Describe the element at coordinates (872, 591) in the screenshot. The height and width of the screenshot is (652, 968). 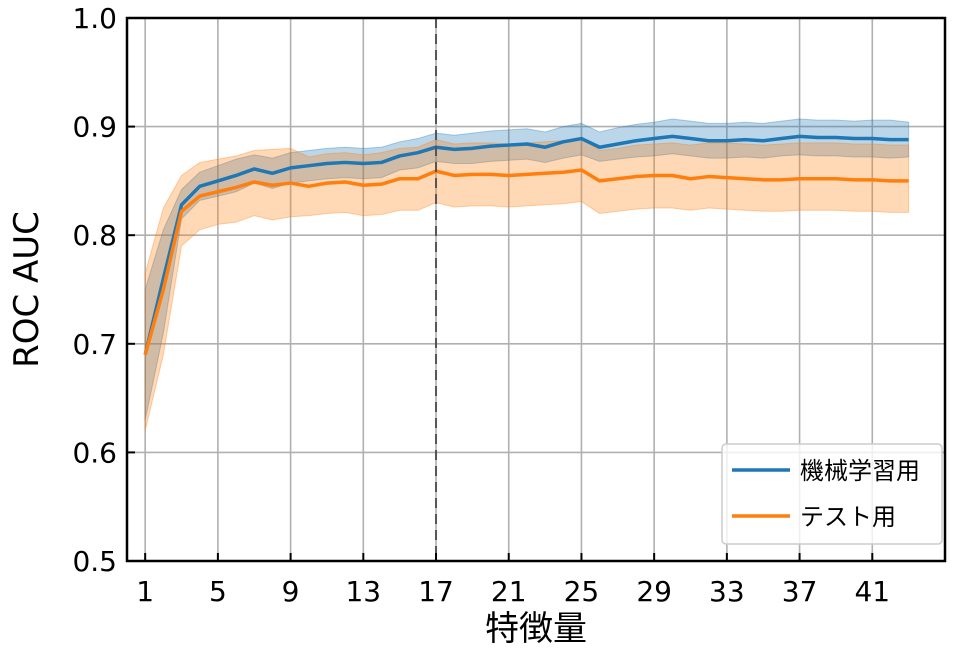
I see `x-tick-label: 41` at that location.